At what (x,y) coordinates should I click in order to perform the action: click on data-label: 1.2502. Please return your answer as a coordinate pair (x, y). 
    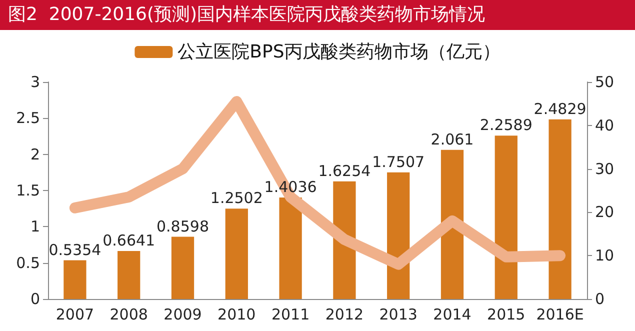
    Looking at the image, I should click on (236, 198).